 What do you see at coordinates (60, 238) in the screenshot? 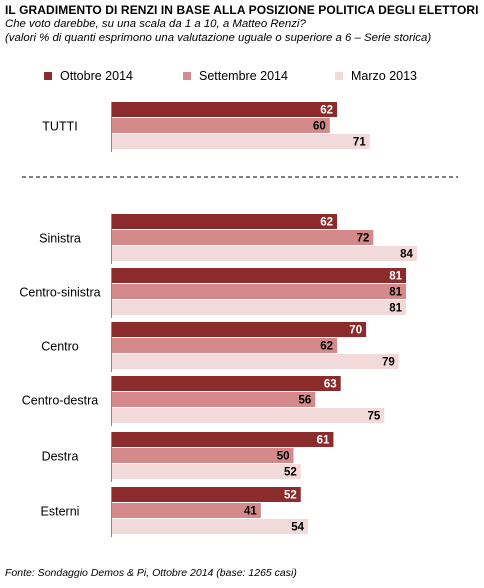
I see `category-label-sinistra: Sinistra` at bounding box center [60, 238].